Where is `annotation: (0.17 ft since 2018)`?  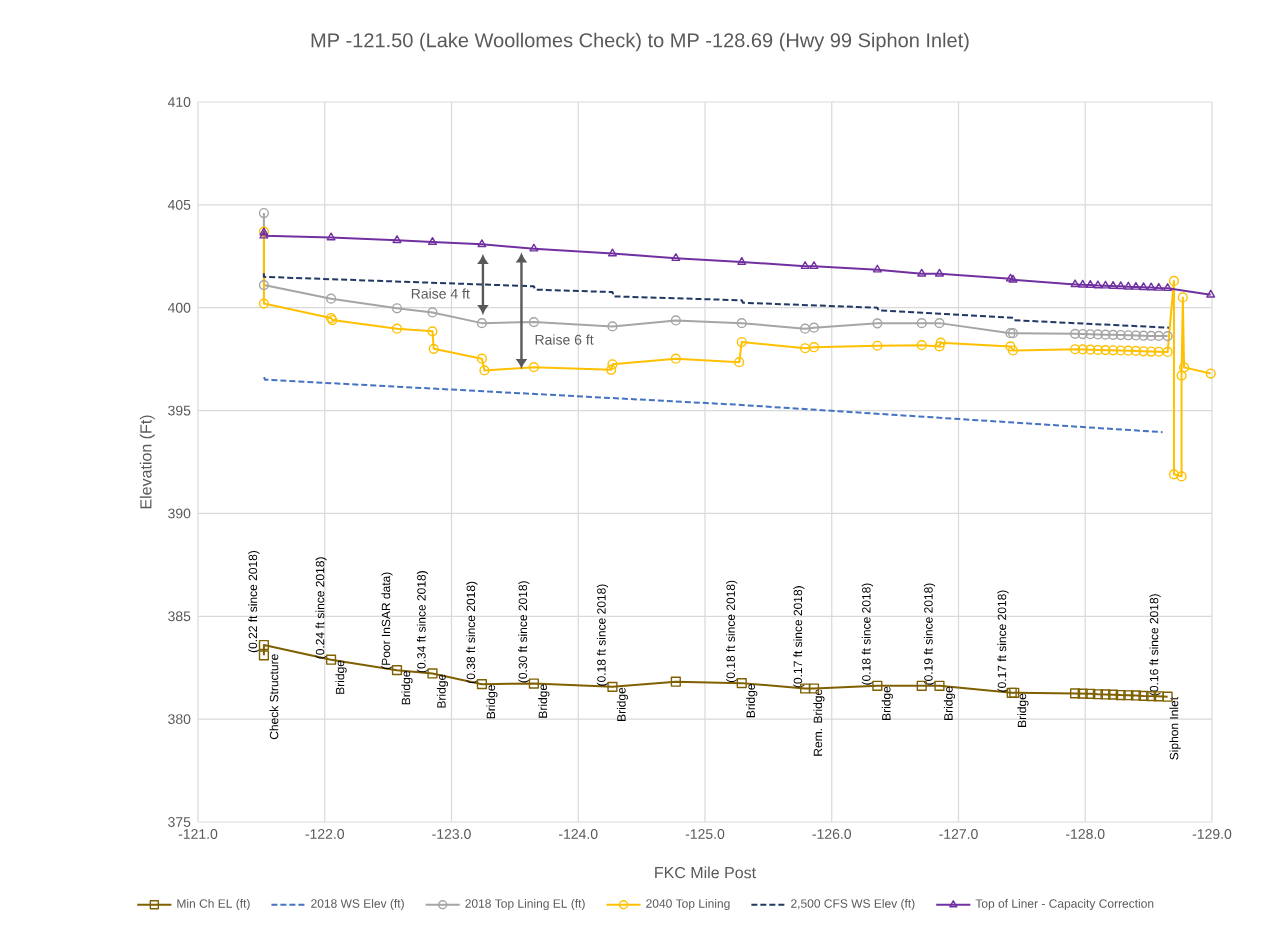
annotation: (0.17 ft since 2018) is located at coordinates (1003, 641).